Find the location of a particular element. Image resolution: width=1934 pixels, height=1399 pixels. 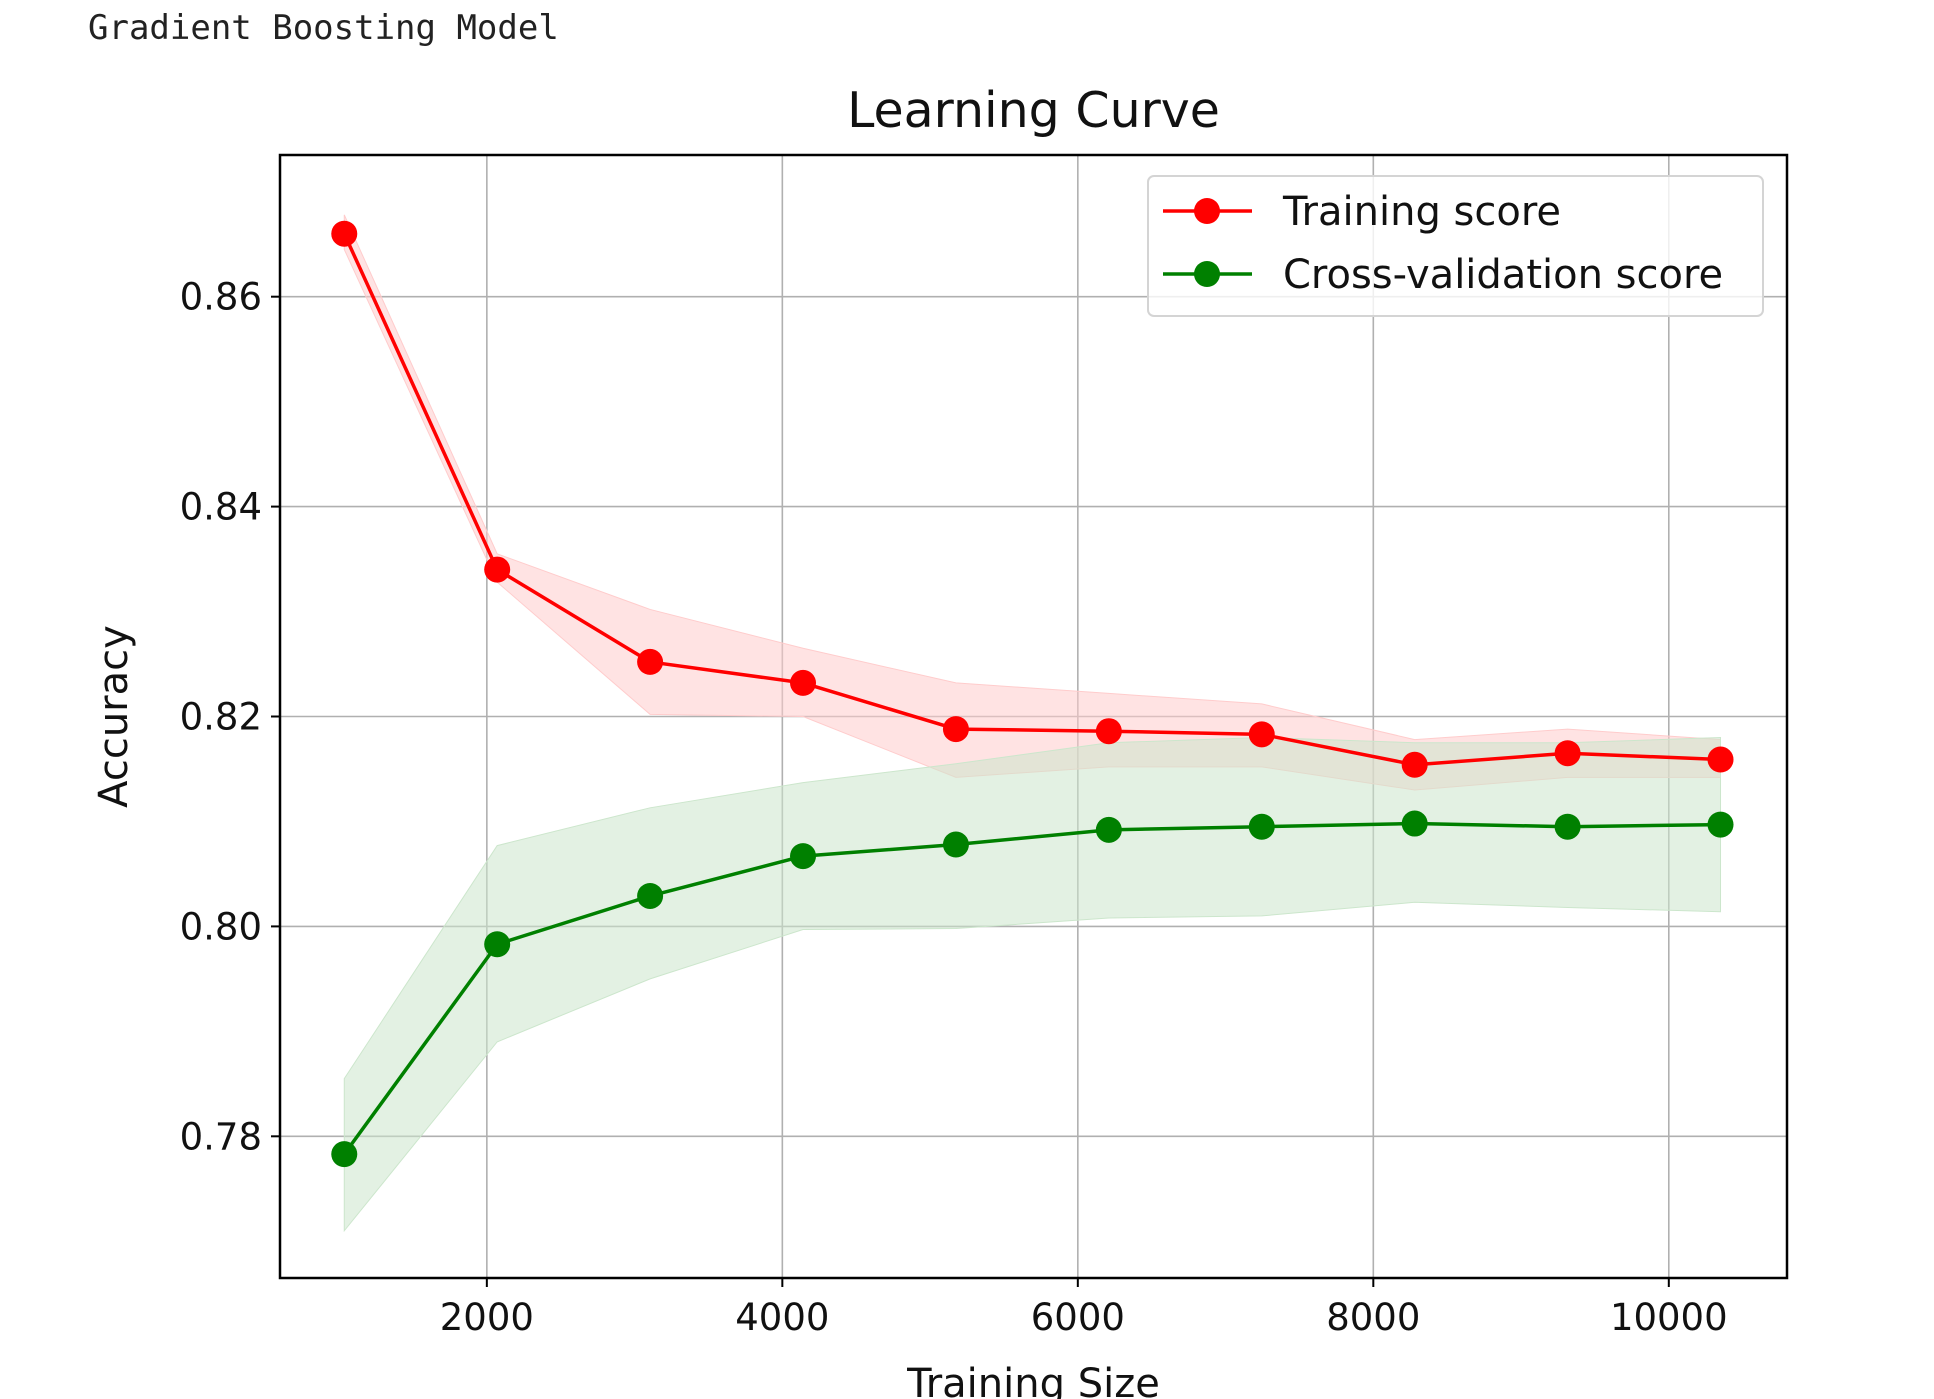

x-tick-label: 8000 is located at coordinates (1373, 1317).